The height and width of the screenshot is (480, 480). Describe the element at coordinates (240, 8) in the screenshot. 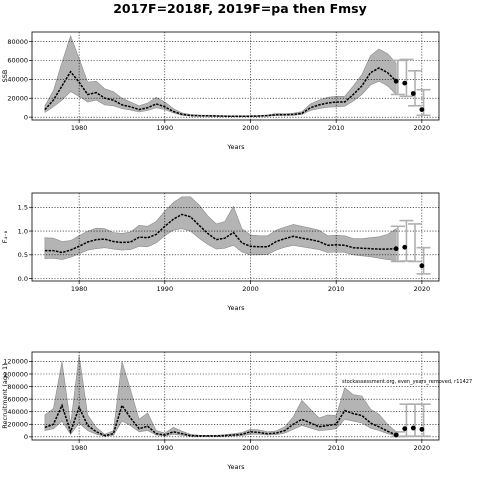

I see `figure-title: 2017F=2018F, 2019F=pa then Fmsy` at that location.